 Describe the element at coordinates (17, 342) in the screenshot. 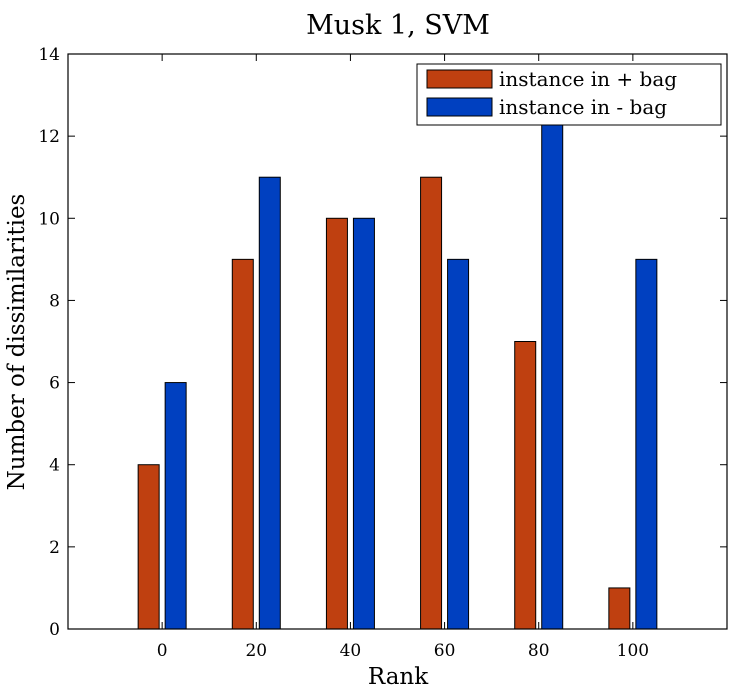

I see `y-axis-label: Number of dissimilarities` at that location.